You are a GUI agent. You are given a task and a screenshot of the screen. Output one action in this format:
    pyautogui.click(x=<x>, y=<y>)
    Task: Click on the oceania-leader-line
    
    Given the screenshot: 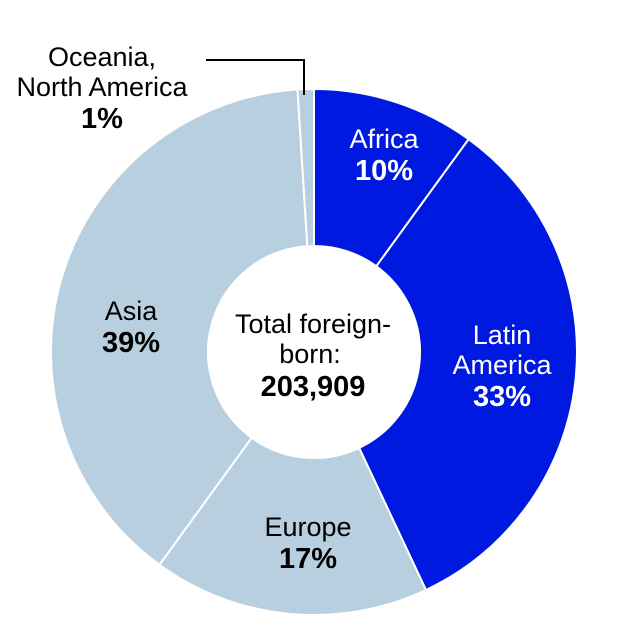 What is the action you would take?
    pyautogui.click(x=255, y=77)
    